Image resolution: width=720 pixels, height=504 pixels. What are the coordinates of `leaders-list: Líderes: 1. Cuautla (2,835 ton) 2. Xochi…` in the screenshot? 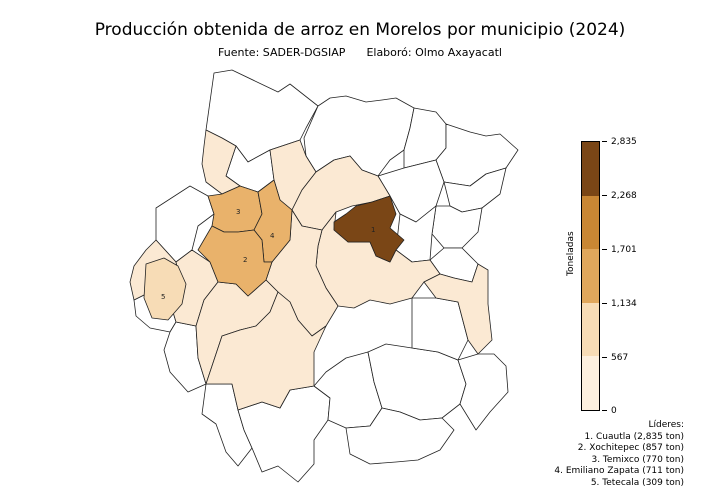 It's located at (619, 454).